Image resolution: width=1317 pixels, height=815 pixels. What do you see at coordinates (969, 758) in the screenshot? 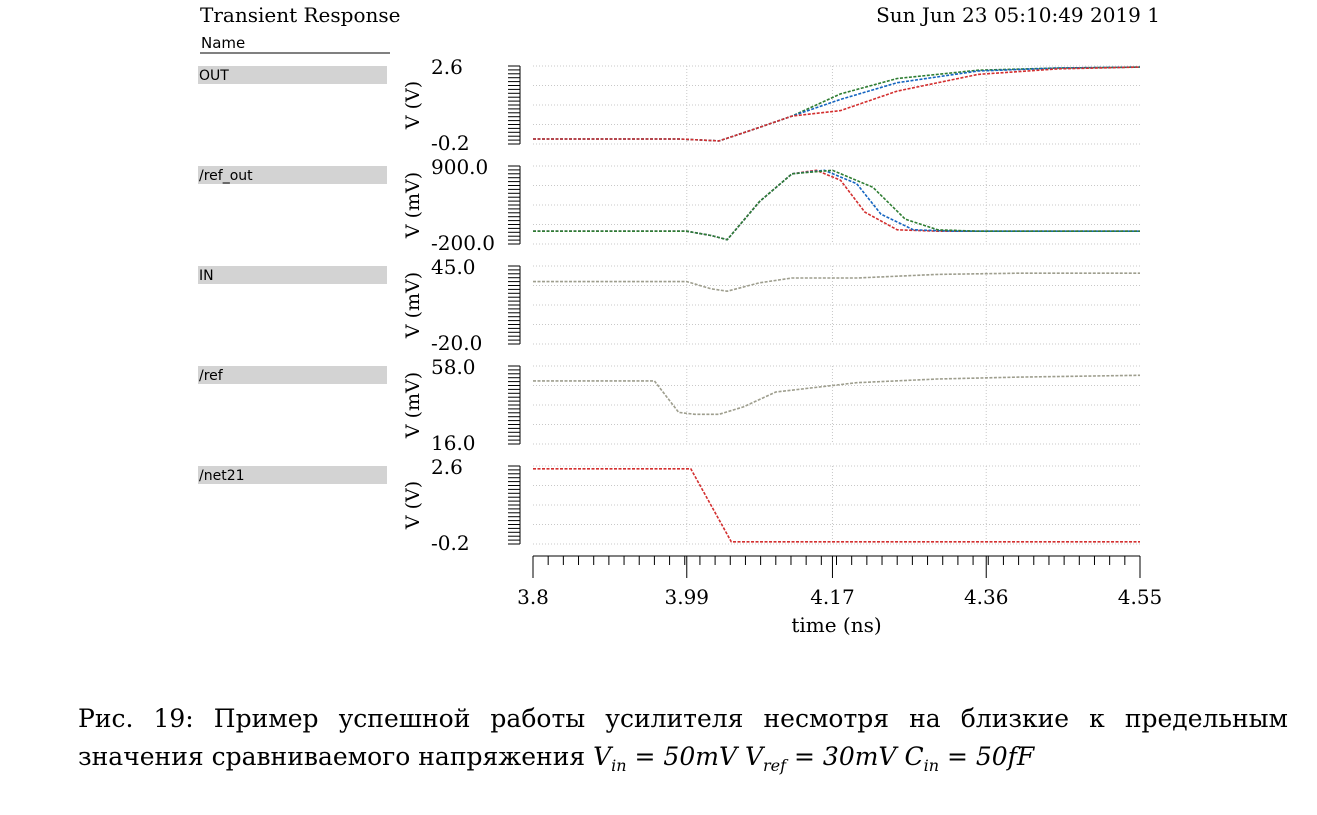
I see `caption-cin: Cin = 50fF` at bounding box center [969, 758].